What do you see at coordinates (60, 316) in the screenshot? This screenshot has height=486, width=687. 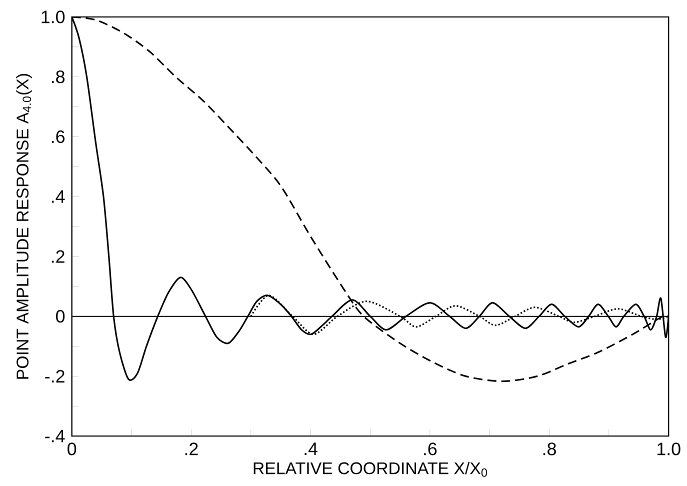 I see `y-tick-label: 0` at bounding box center [60, 316].